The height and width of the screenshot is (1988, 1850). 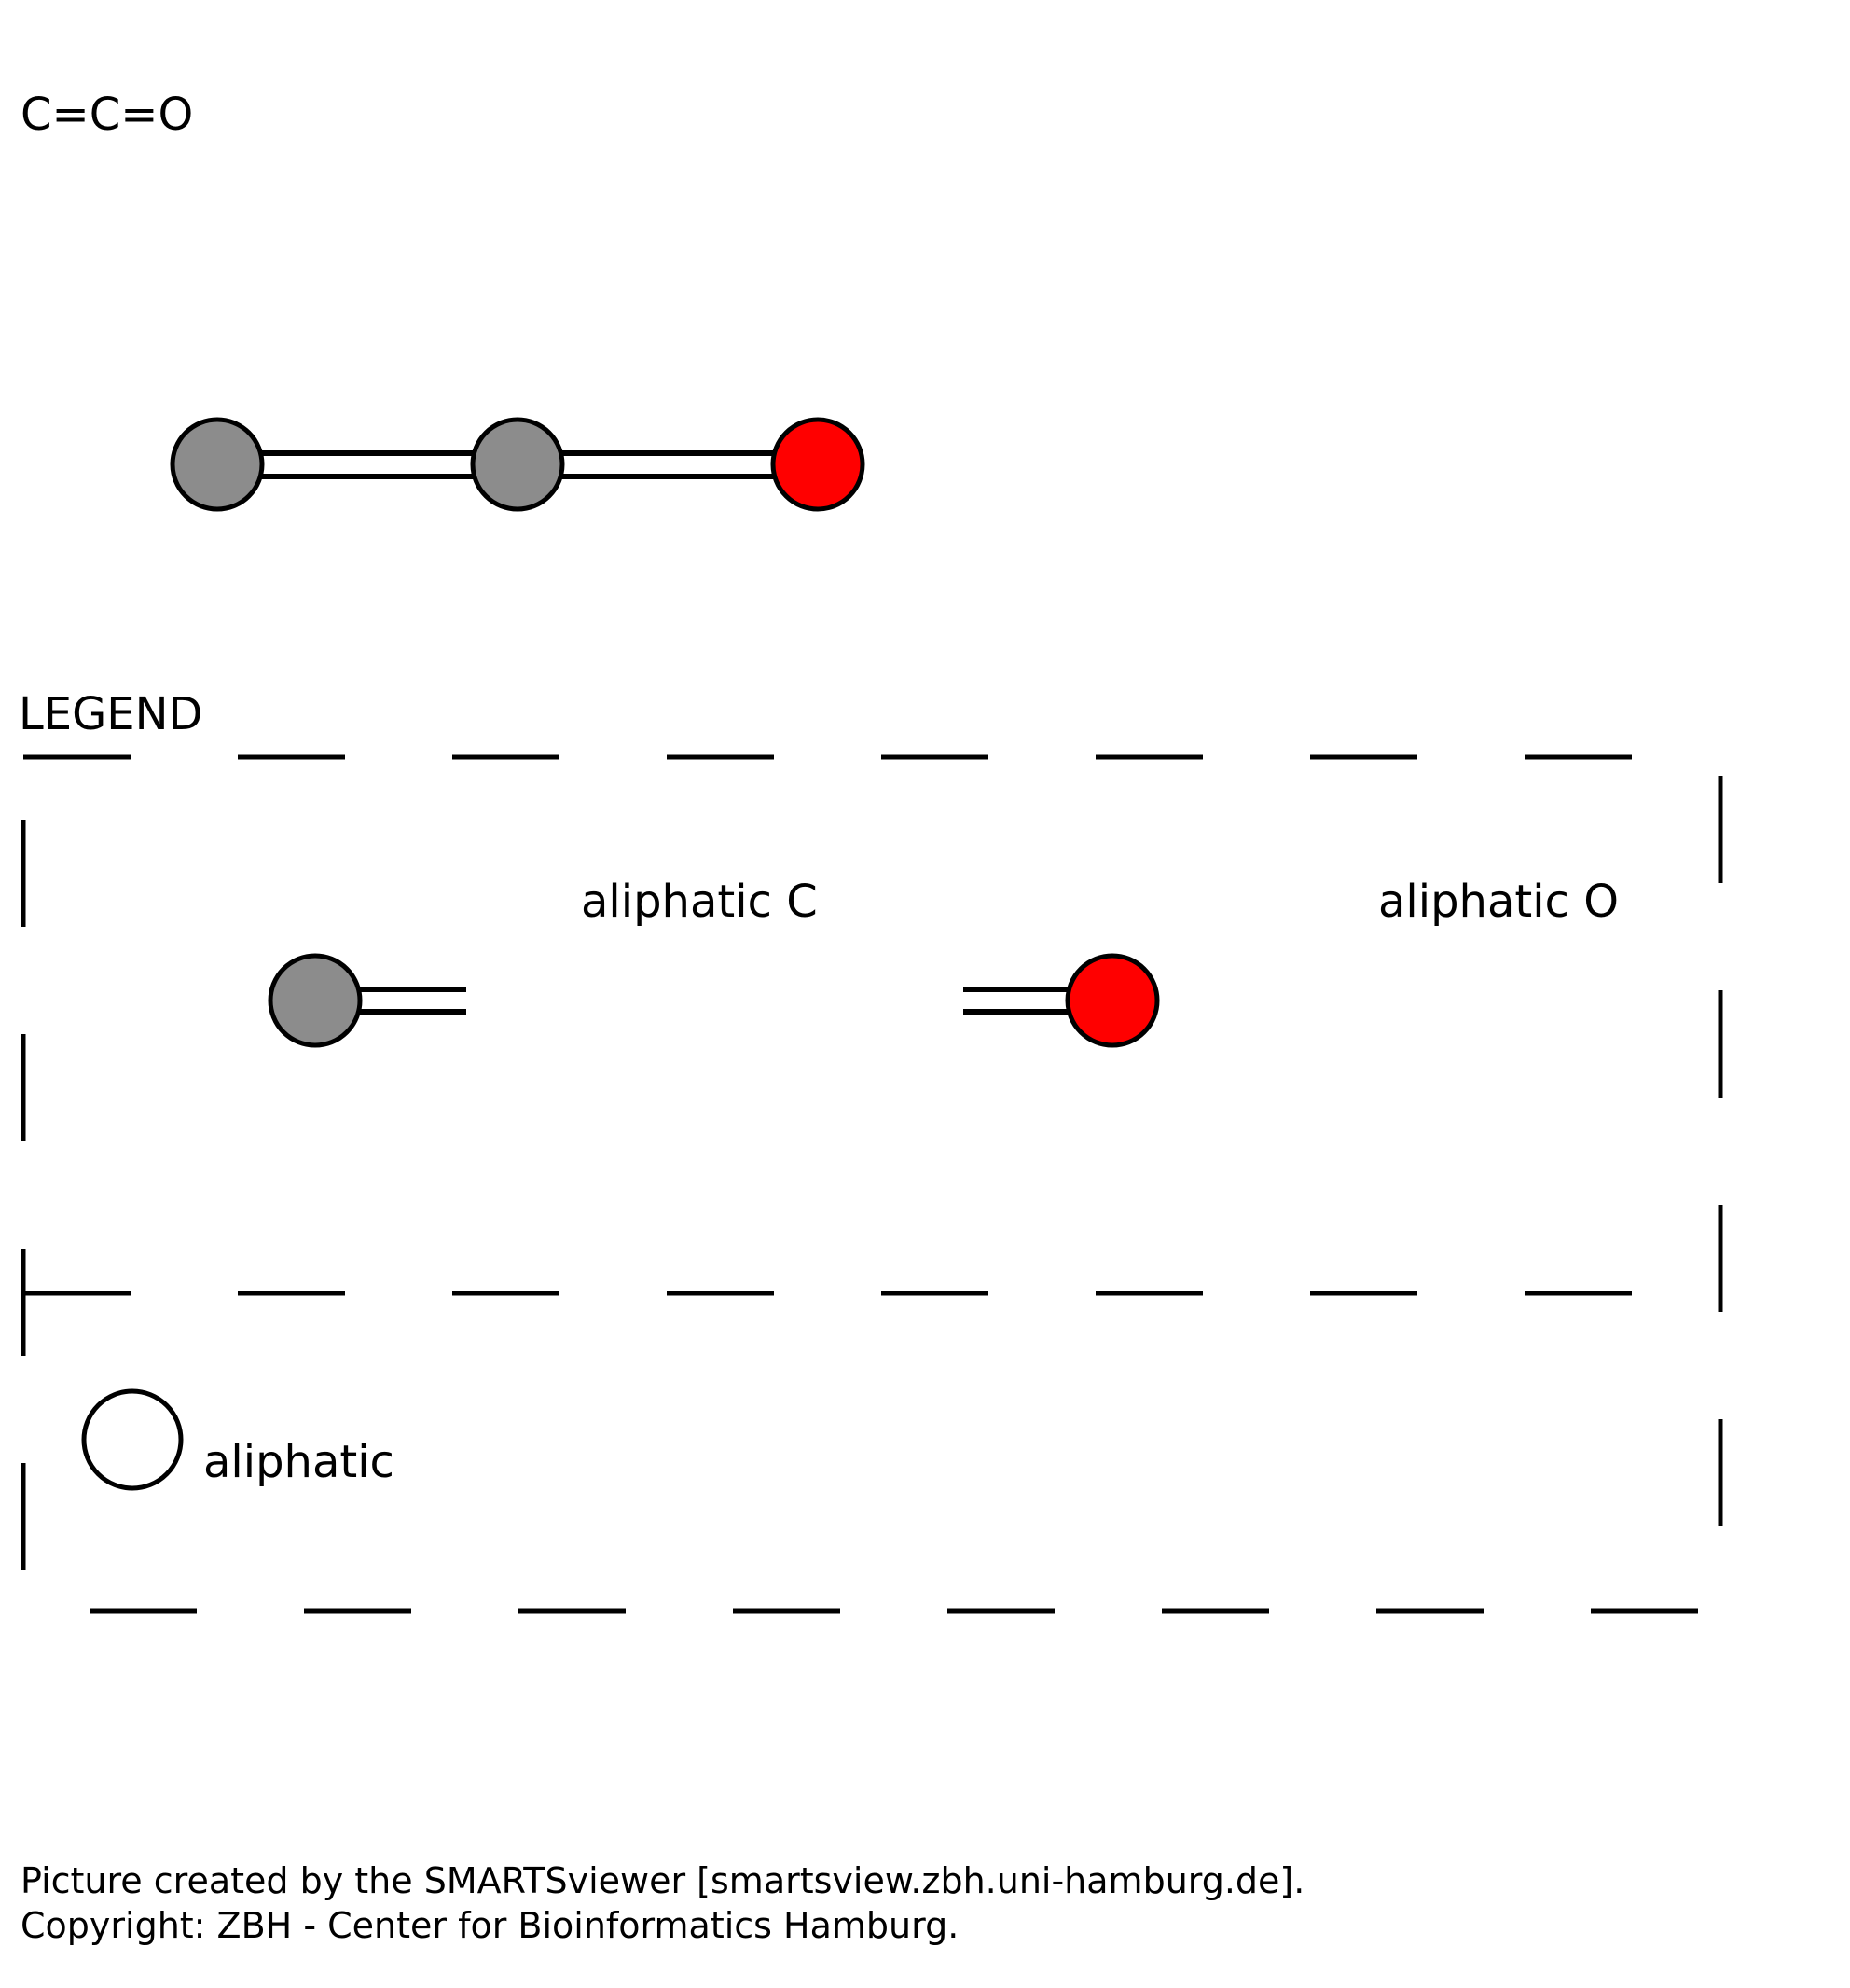 What do you see at coordinates (543, 962) in the screenshot?
I see `legend-entry-aliphatic-c: aliphatic C` at bounding box center [543, 962].